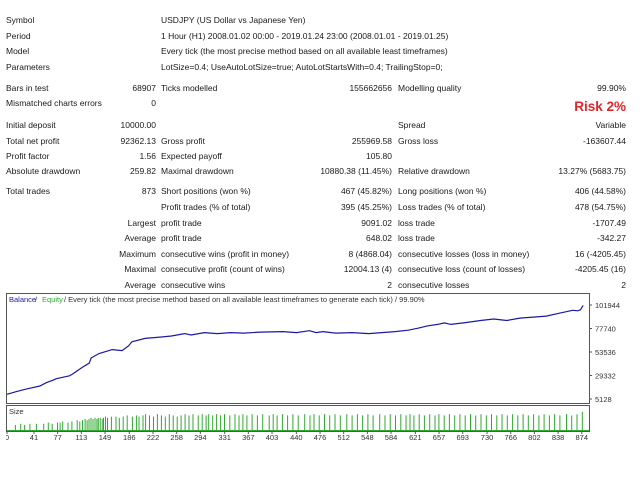  Describe the element at coordinates (36, 299) in the screenshot. I see `legend-sep: /` at that location.